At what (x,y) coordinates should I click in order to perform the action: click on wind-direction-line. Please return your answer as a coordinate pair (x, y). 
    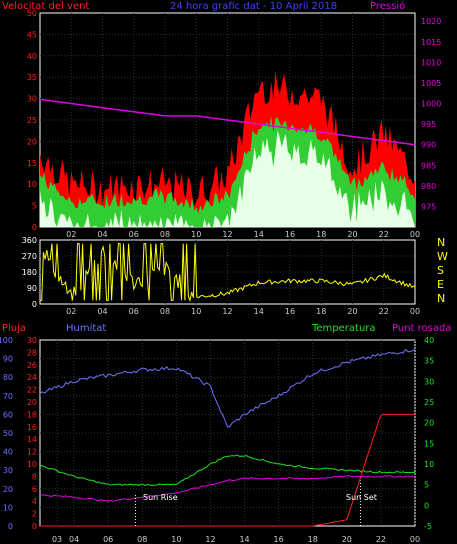
    Looking at the image, I should click on (228, 273).